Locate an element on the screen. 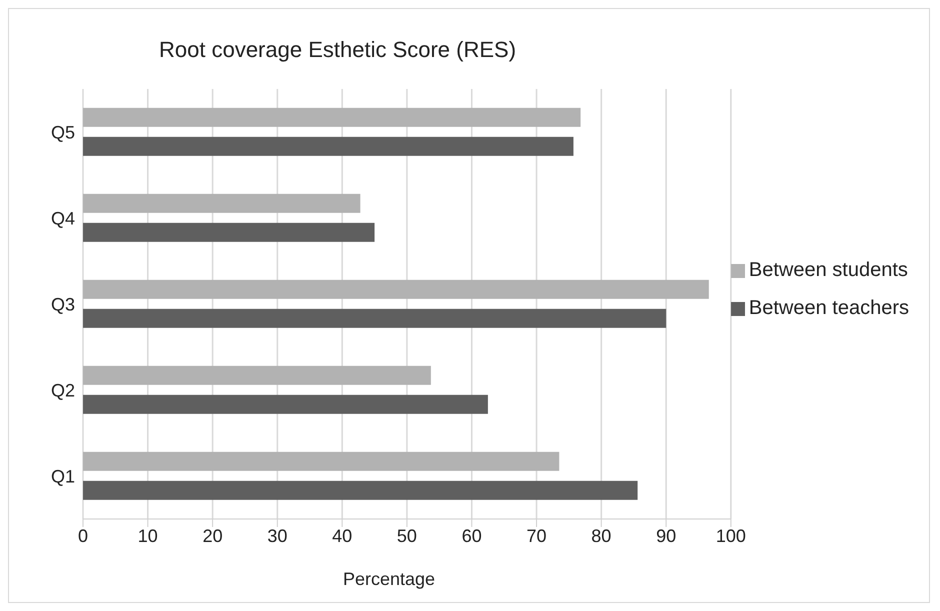  x-tick-label: 60 is located at coordinates (472, 536).